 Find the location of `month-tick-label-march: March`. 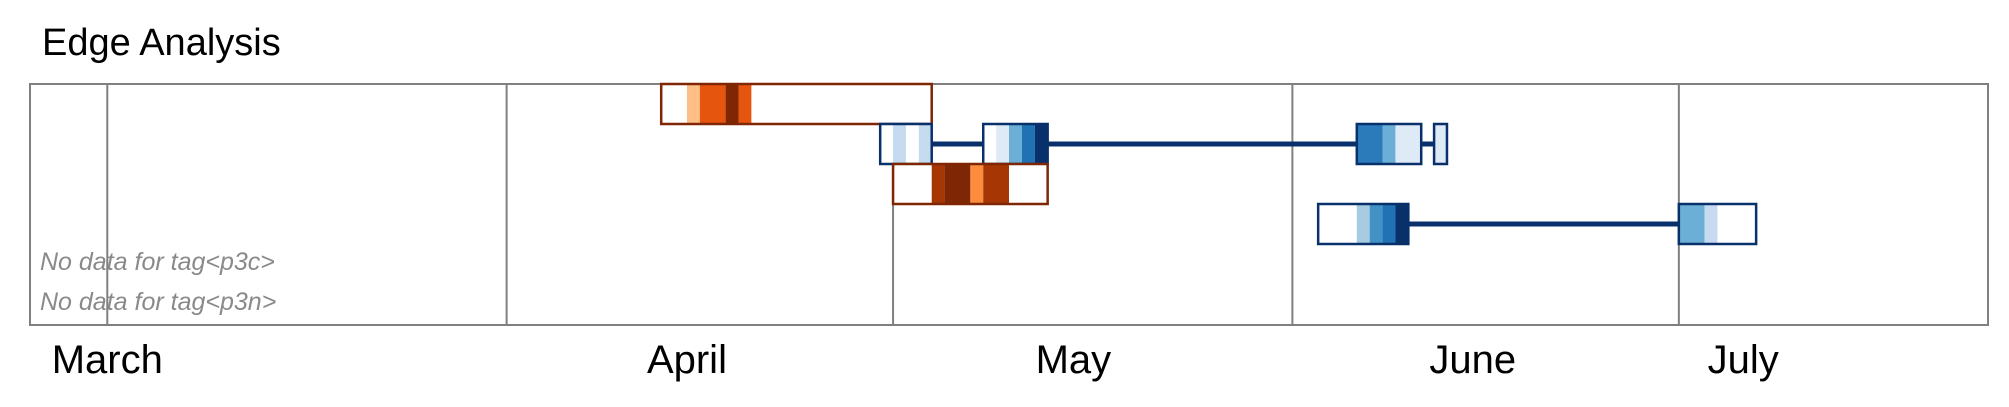

month-tick-label-march: March is located at coordinates (107, 360).